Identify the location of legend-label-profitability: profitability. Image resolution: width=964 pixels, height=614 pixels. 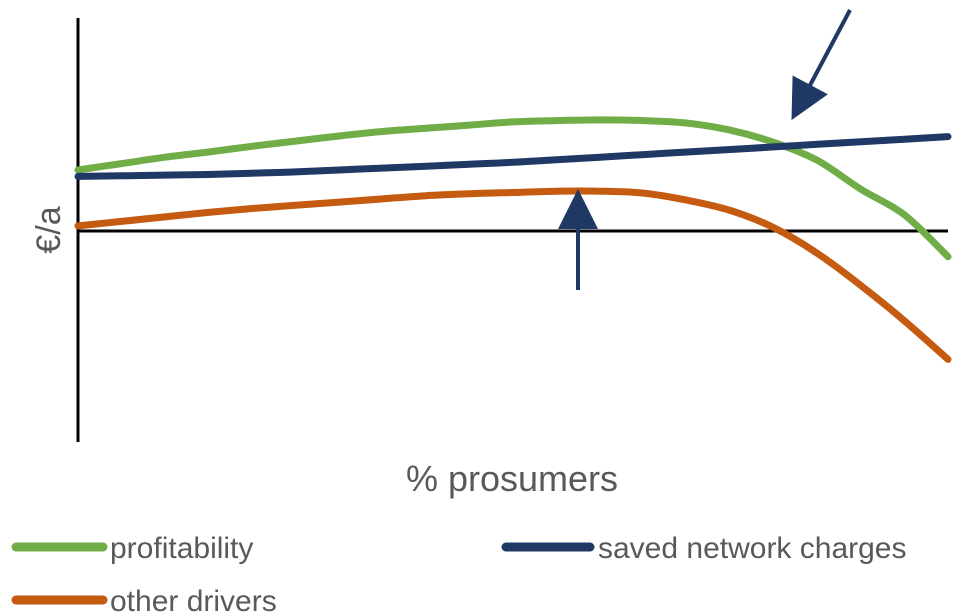
(181, 548).